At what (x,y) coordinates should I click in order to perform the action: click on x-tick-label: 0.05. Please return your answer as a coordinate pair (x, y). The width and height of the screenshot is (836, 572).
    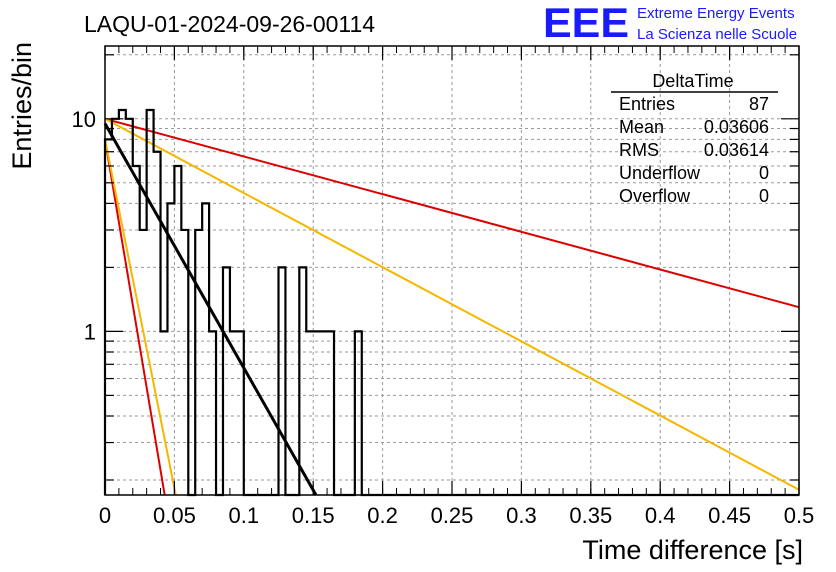
    Looking at the image, I should click on (174, 515).